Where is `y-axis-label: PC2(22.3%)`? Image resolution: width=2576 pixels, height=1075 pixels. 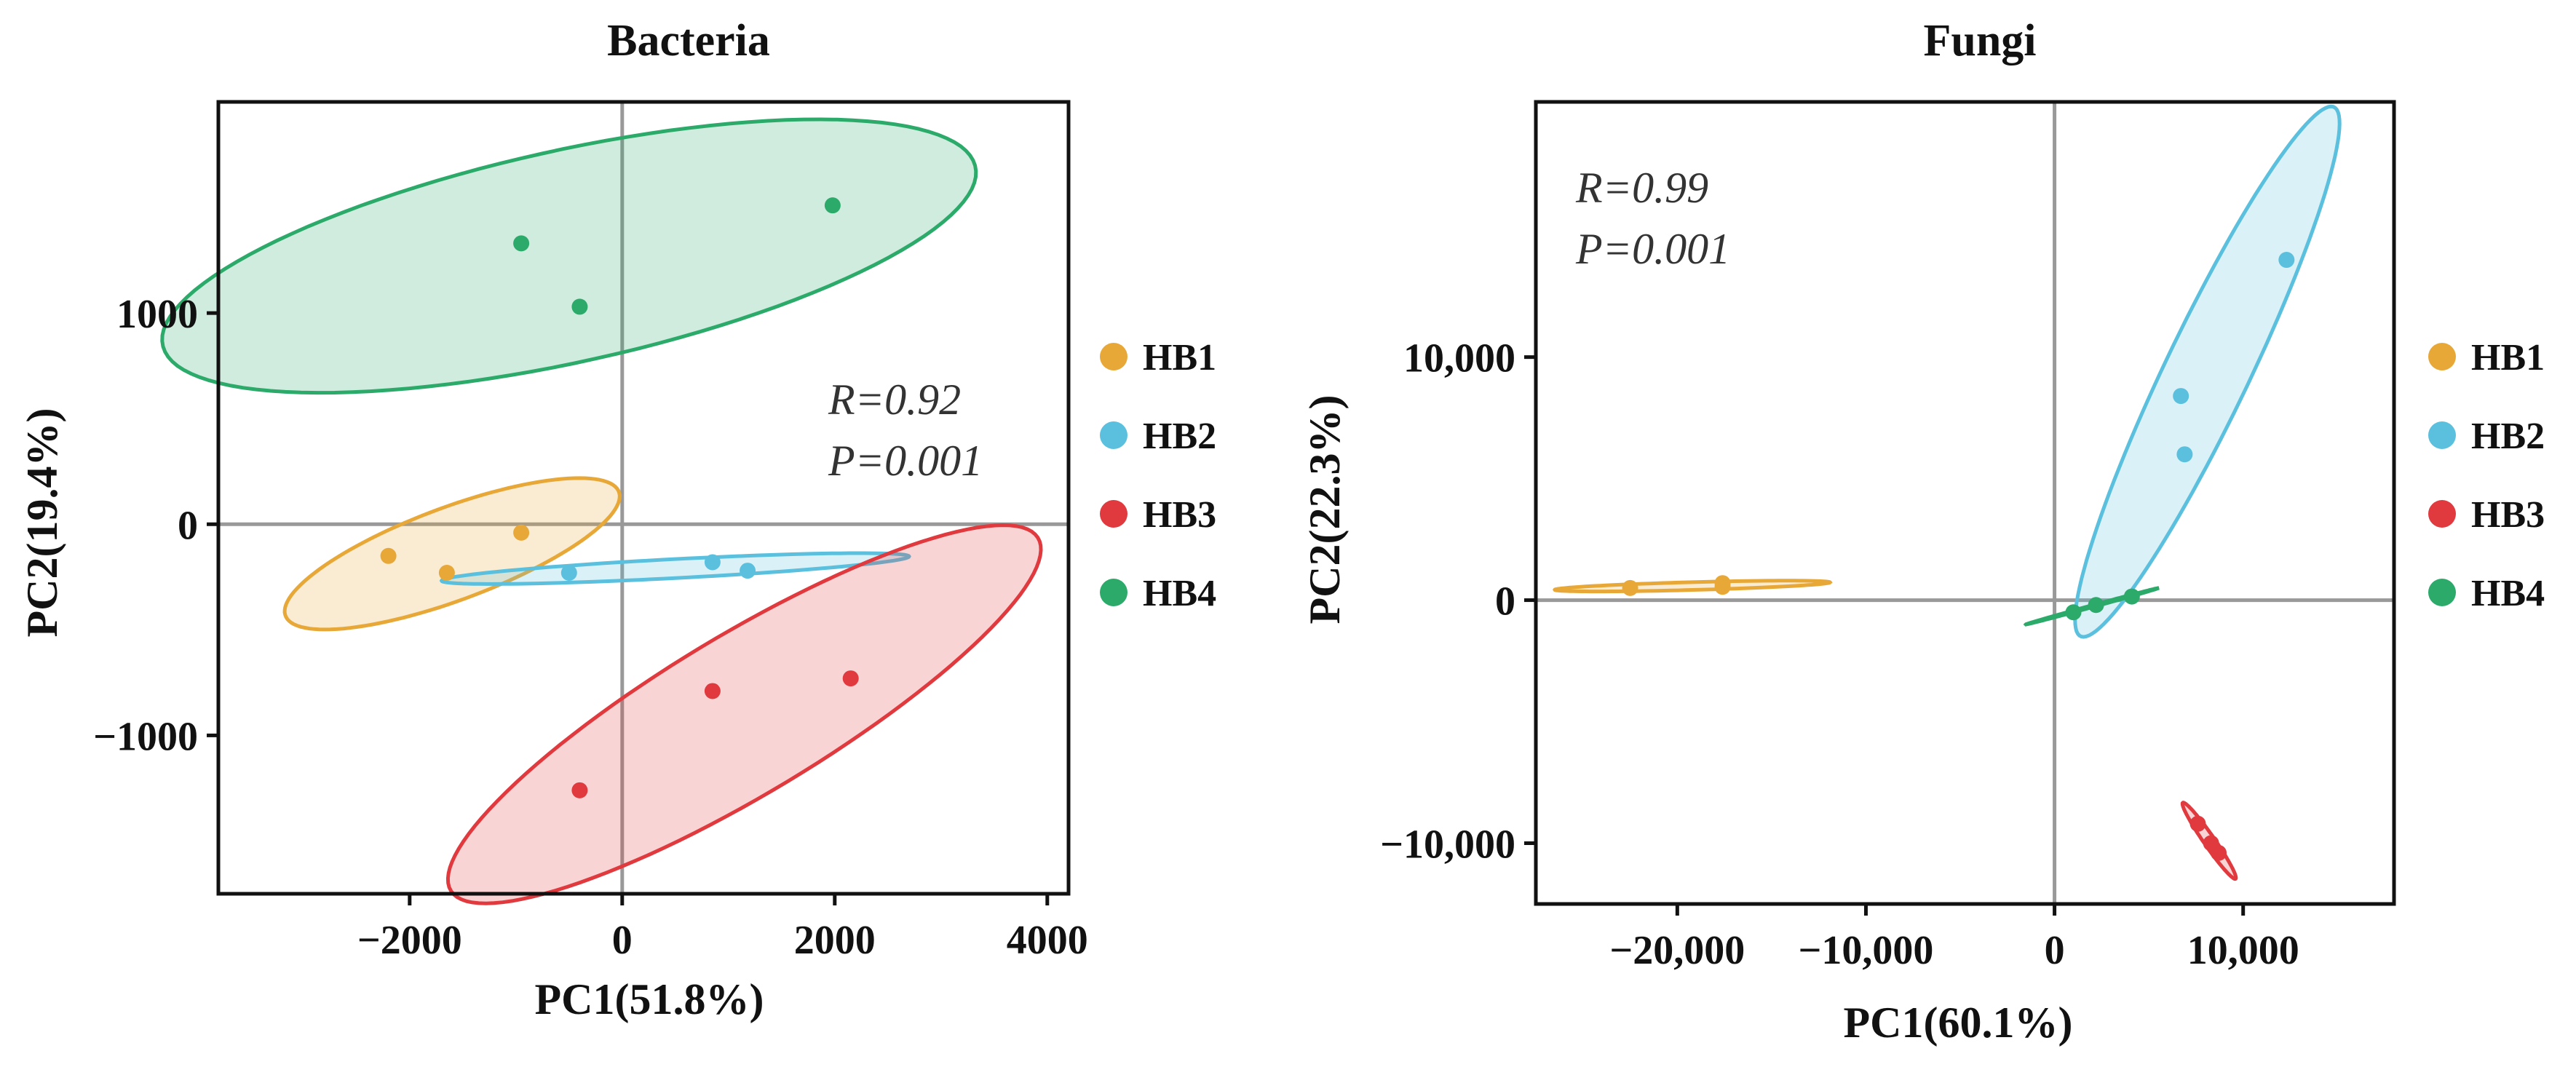
y-axis-label: PC2(22.3%) is located at coordinates (1325, 509).